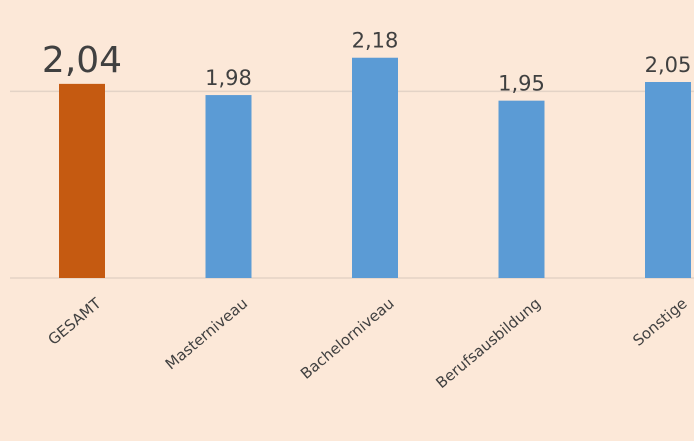 The height and width of the screenshot is (441, 694). Describe the element at coordinates (521, 84) in the screenshot. I see `value-label: 1,95` at that location.